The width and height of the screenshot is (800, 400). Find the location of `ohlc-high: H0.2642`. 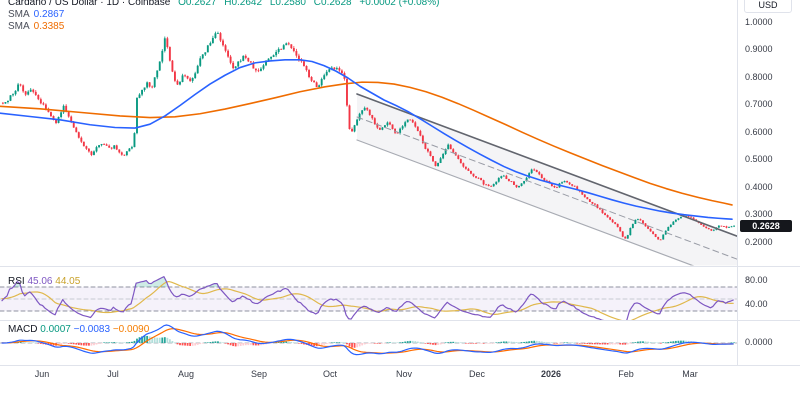

ohlc-high: H0.2642 is located at coordinates (243, 4).